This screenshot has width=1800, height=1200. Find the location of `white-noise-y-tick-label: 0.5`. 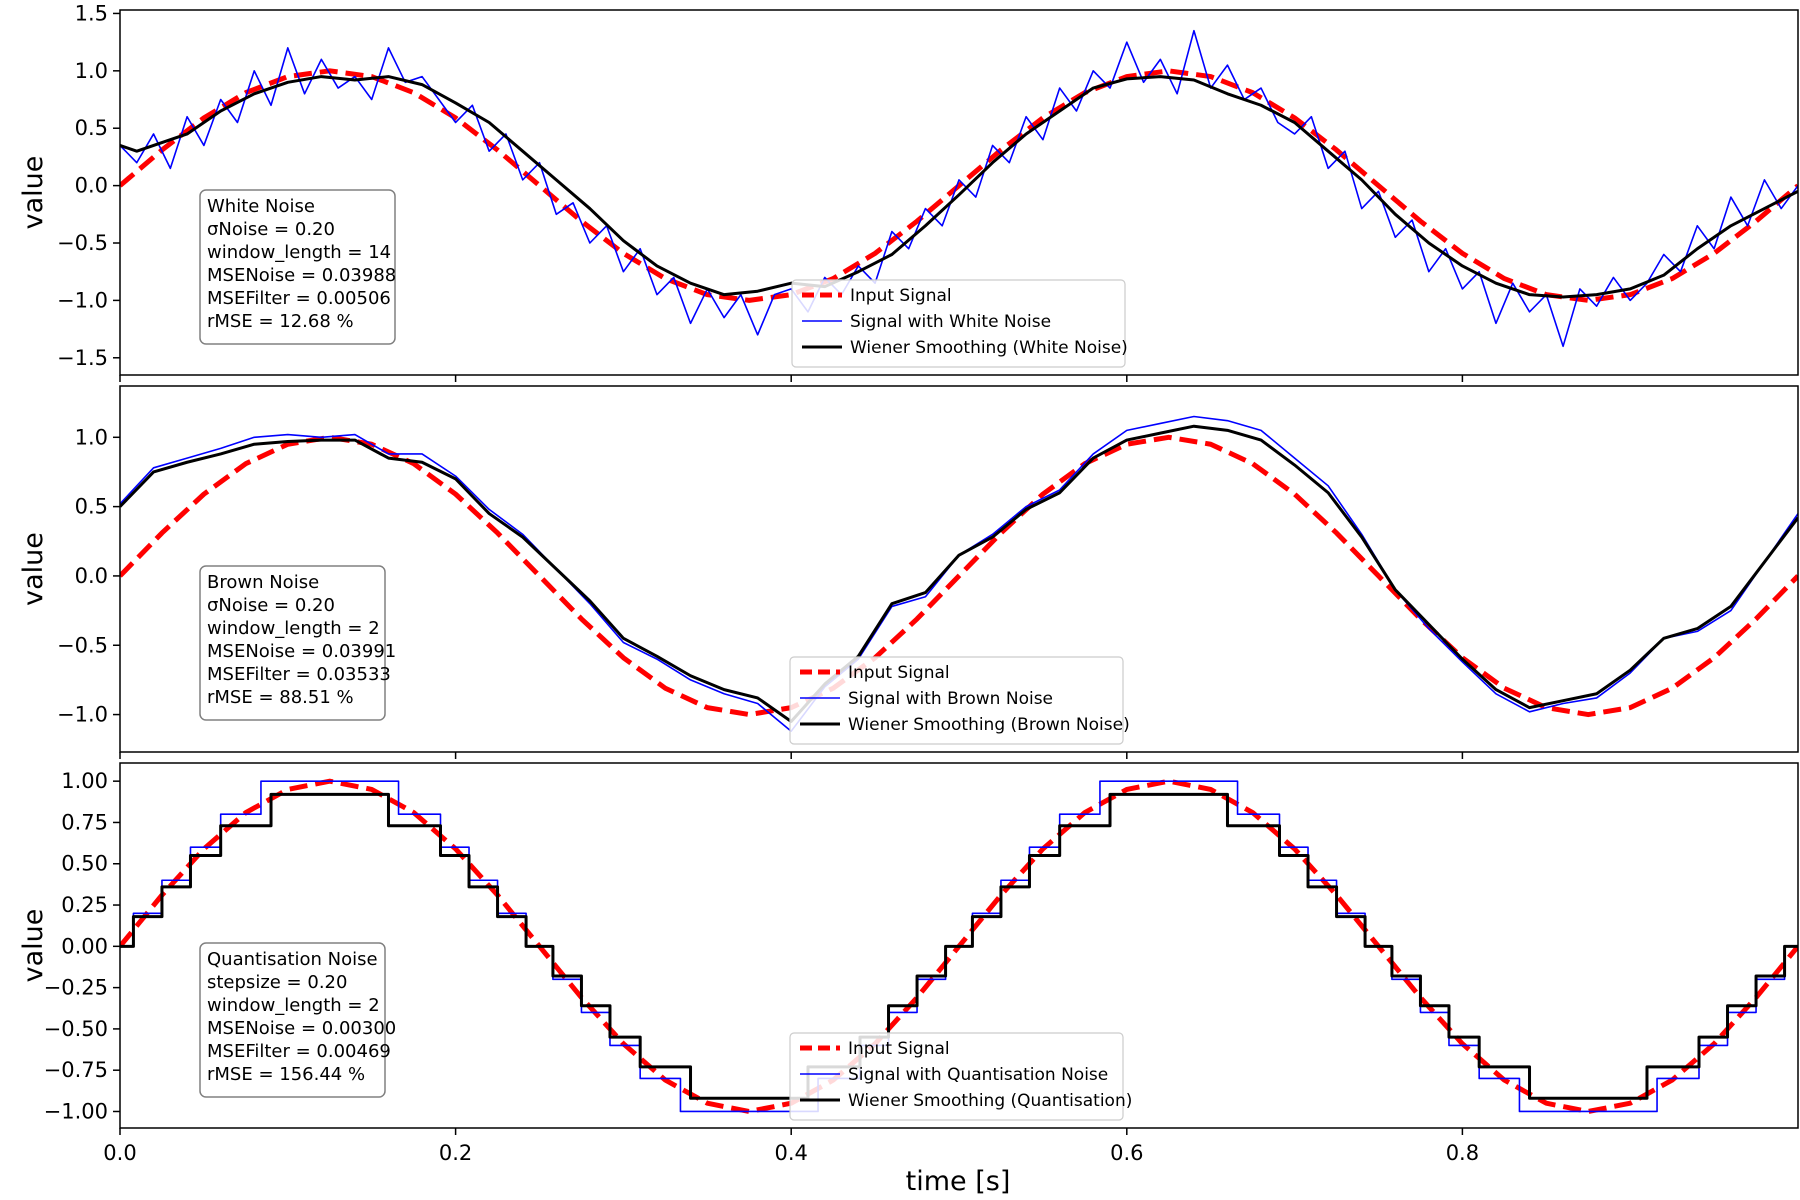

white-noise-y-tick-label: 0.5 is located at coordinates (91, 128).